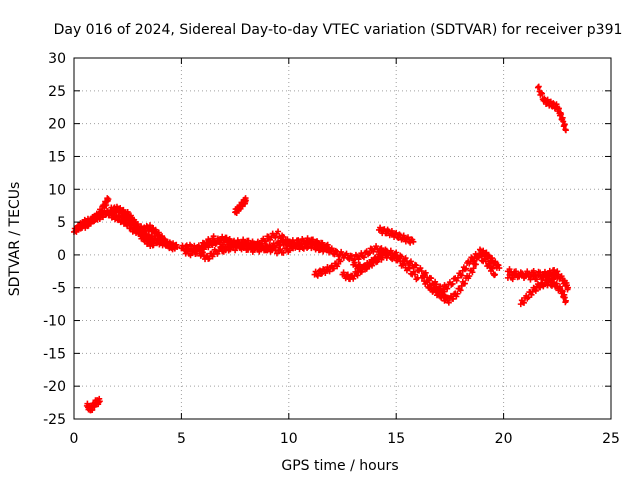 The height and width of the screenshot is (480, 640). Describe the element at coordinates (289, 439) in the screenshot. I see `x-tick-label: 10` at that location.